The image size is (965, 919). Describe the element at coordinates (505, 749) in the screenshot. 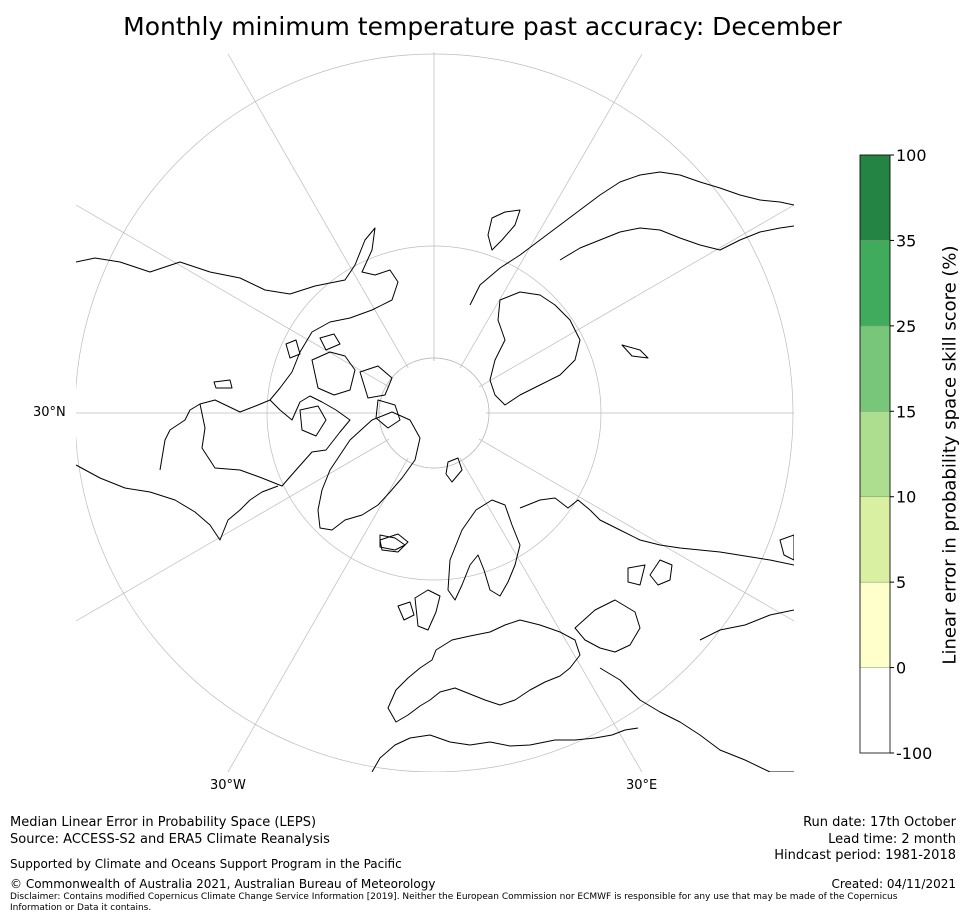

I see `coastline-africa` at that location.